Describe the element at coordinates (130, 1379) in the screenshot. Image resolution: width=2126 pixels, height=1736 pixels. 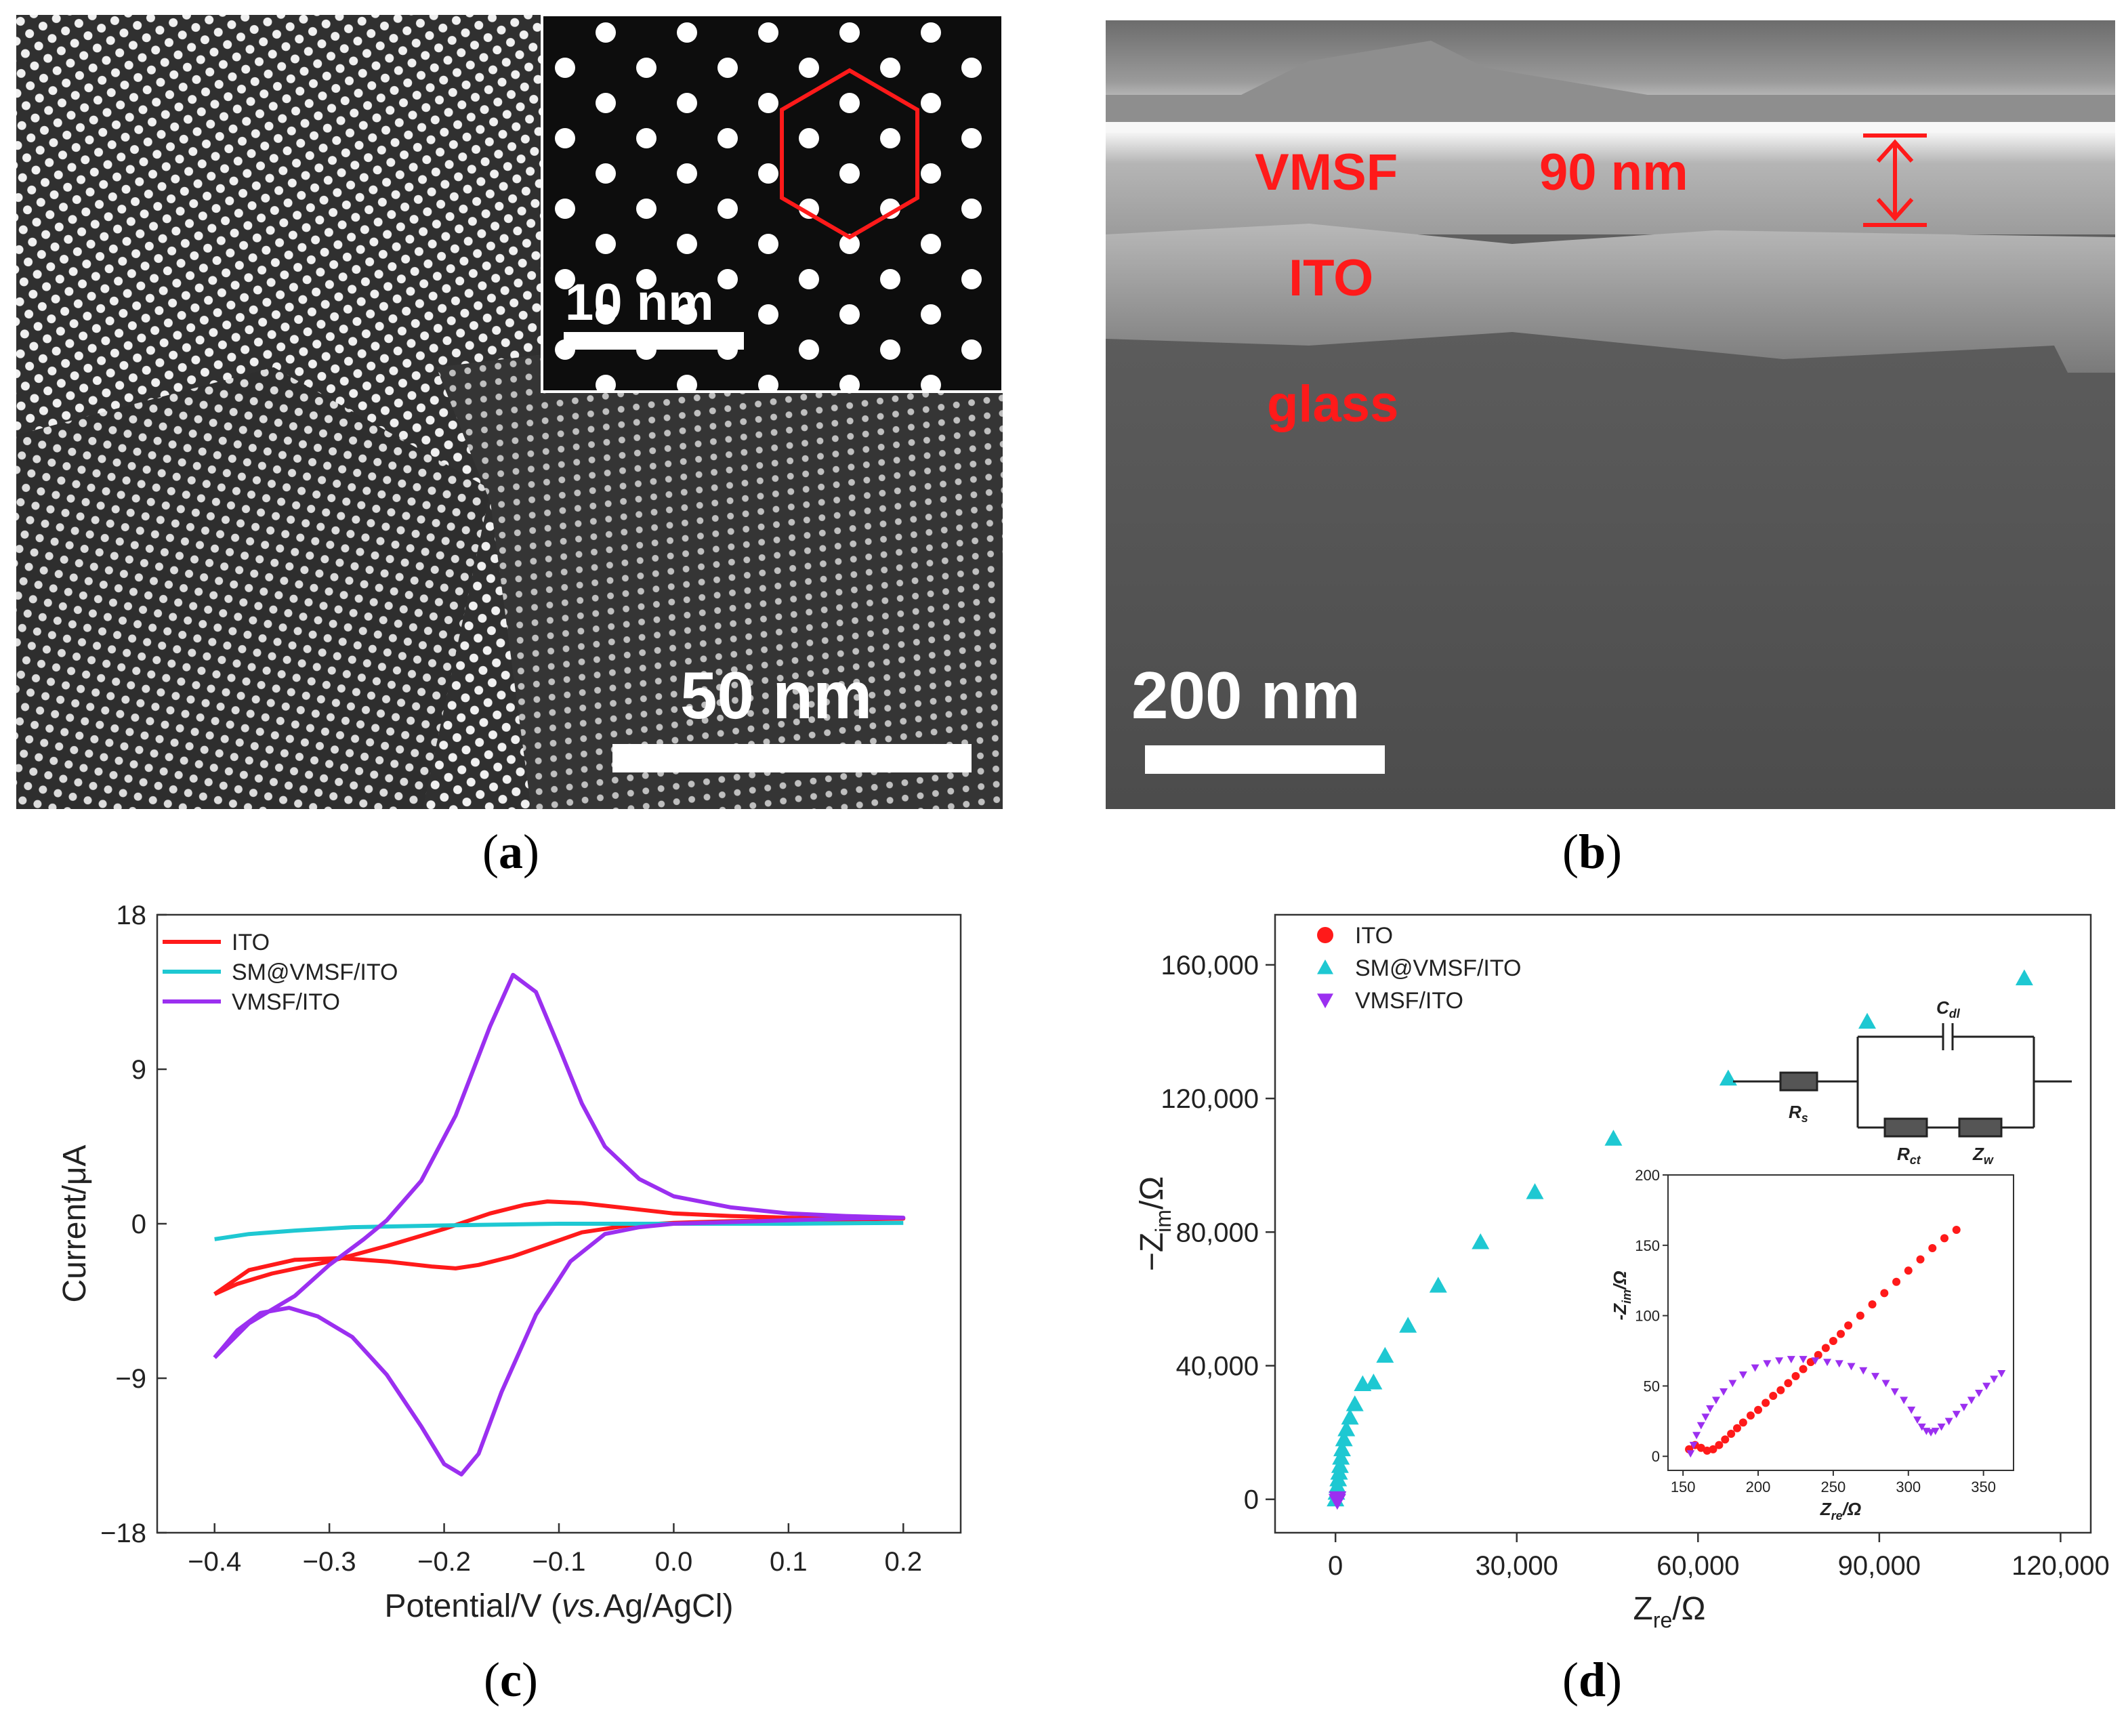
I see `cv-y-tick-label: −9` at that location.